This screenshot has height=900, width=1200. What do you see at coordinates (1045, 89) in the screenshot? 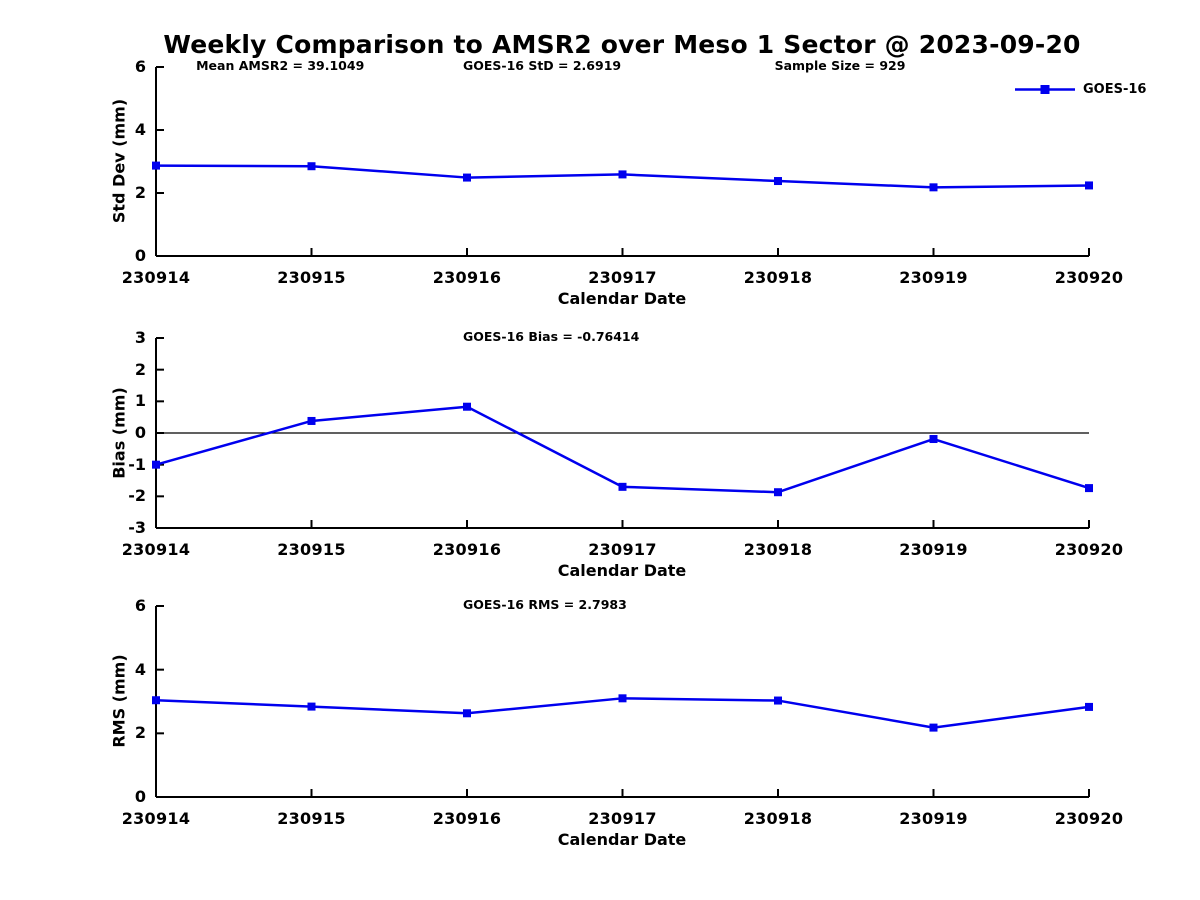
I see `legend-line-marker-swatch` at bounding box center [1045, 89].